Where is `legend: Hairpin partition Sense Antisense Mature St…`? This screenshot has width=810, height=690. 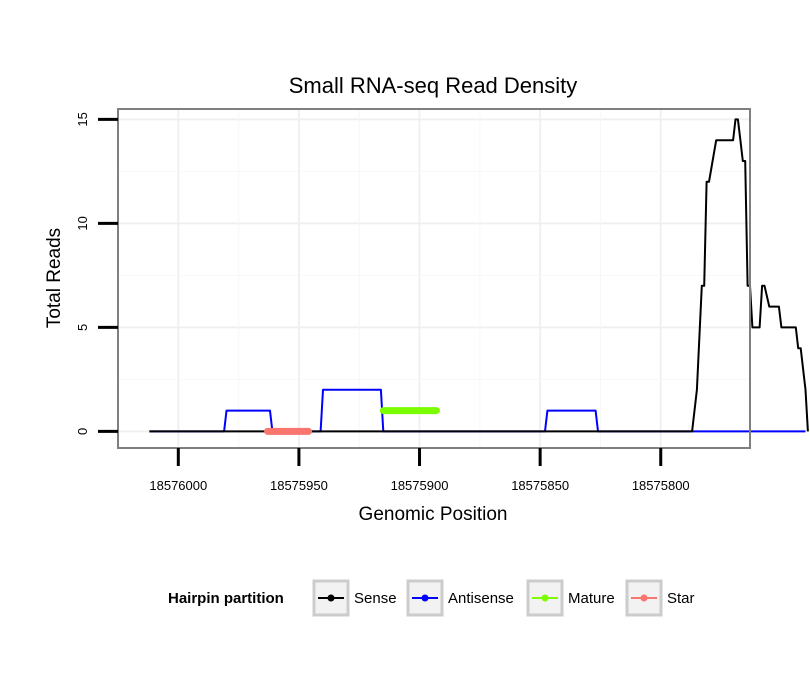 legend: Hairpin partition Sense Antisense Mature St… is located at coordinates (431, 598).